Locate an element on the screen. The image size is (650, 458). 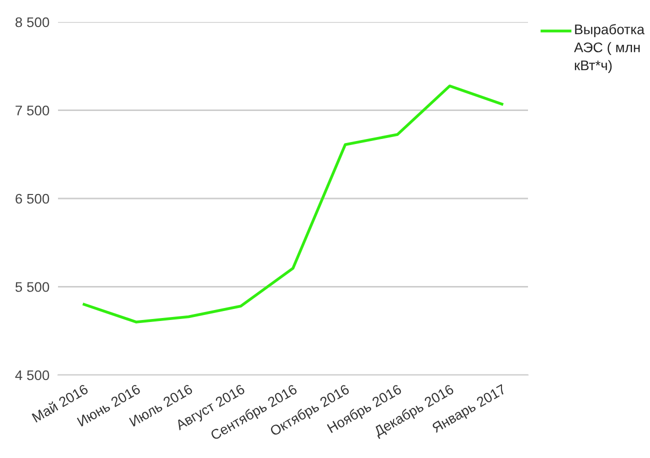
y-tick-label: 7 500 is located at coordinates (33, 111).